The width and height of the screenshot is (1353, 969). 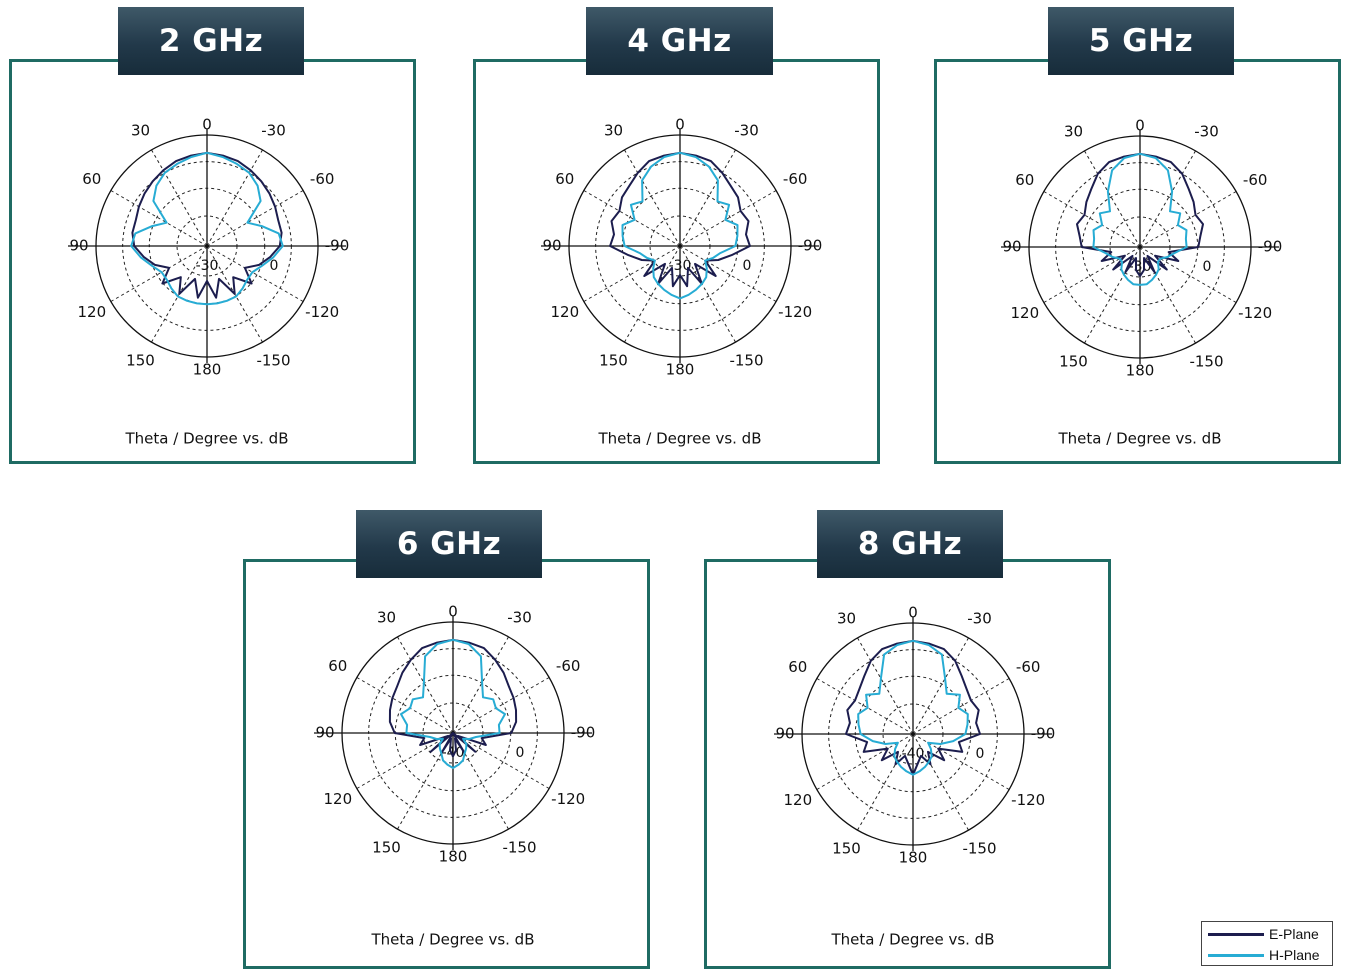 I want to click on title-tab-2ghz: 2 GHz, so click(x=211, y=41).